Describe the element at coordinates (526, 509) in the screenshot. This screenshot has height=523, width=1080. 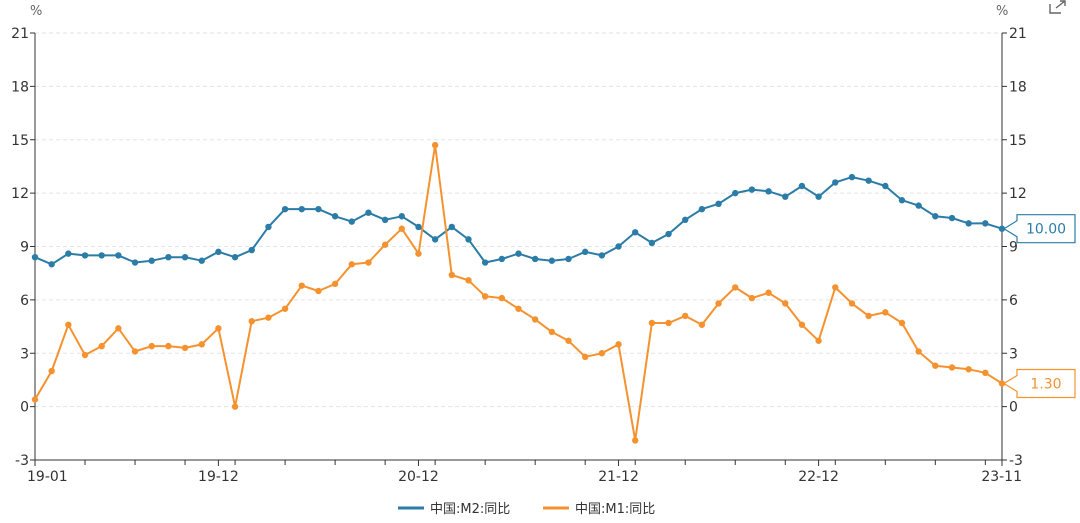
I see `legend: 中国:M2:同比 中国:M1:同比` at that location.